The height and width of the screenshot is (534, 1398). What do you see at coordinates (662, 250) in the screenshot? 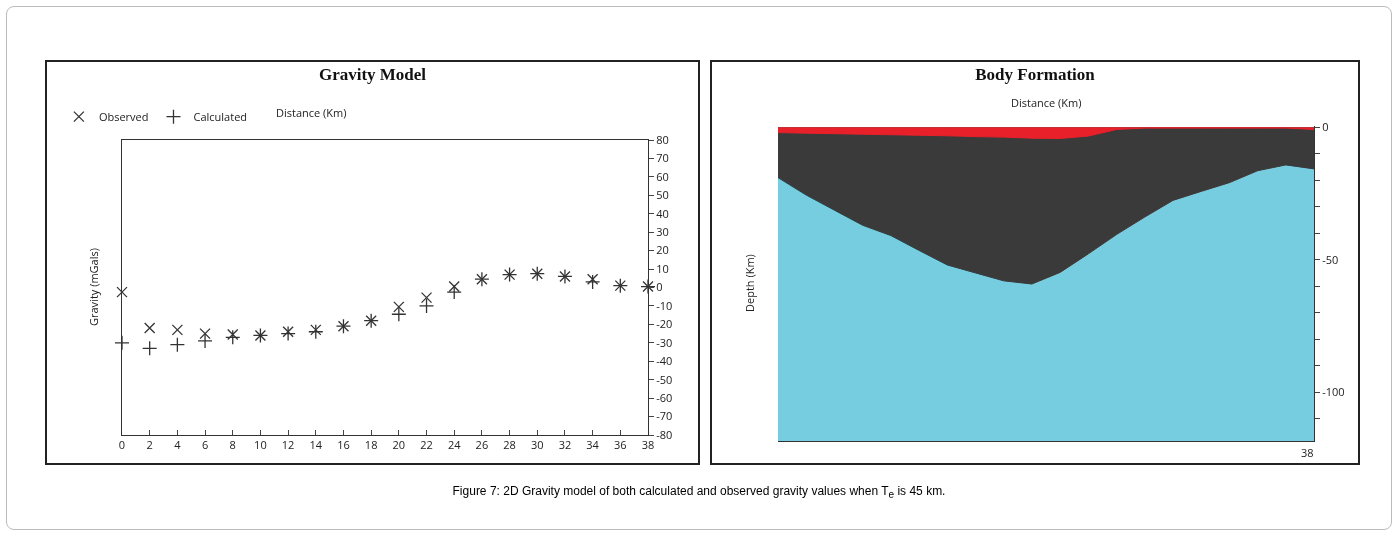
I see `y-tick-label: 20` at bounding box center [662, 250].